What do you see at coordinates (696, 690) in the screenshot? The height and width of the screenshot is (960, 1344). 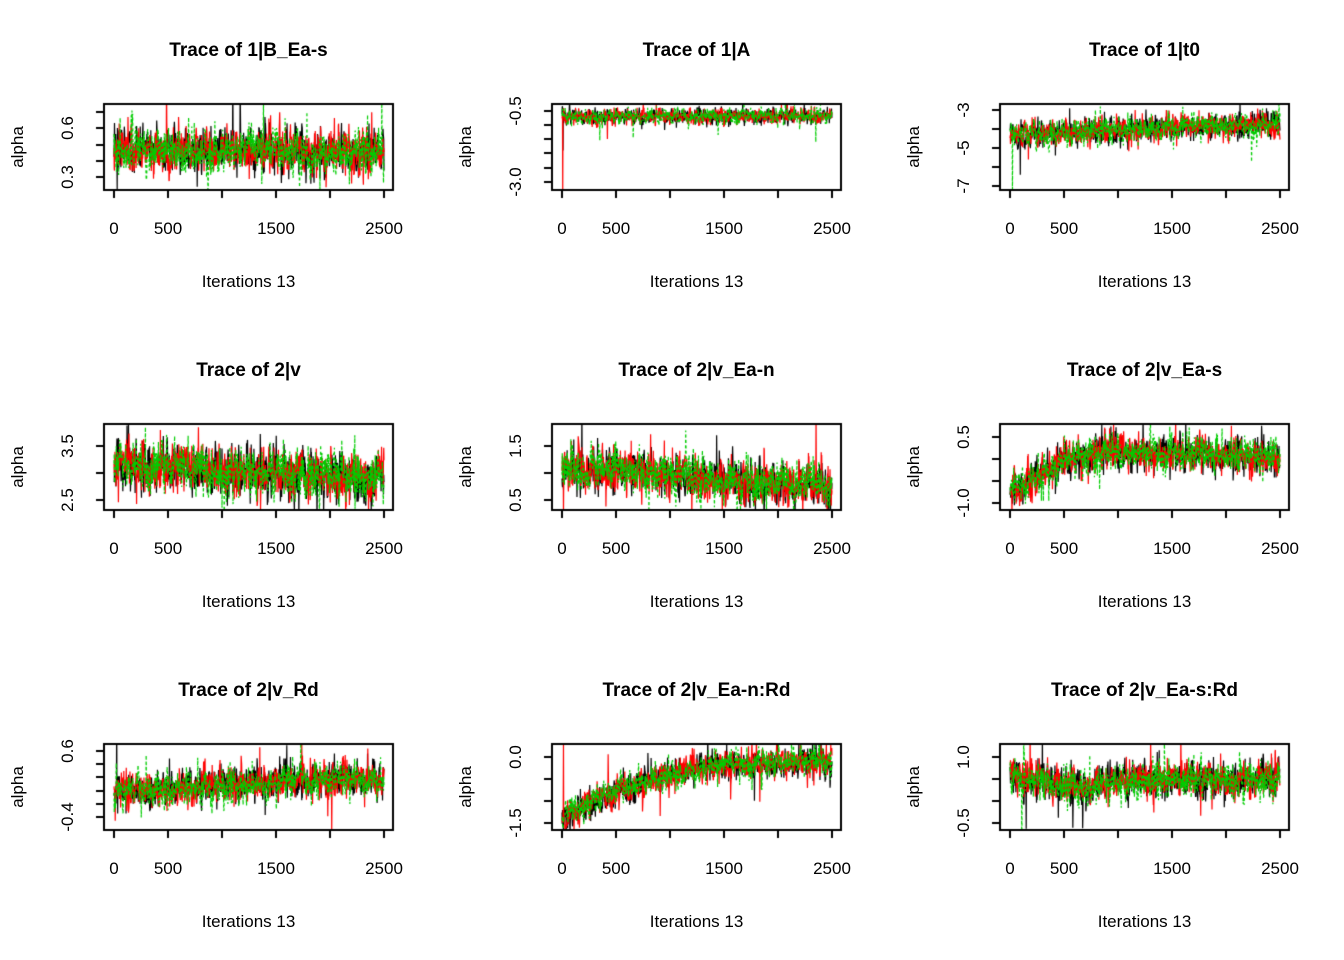 I see `plot-title: Trace of 2|v_Ea-n:Rd` at bounding box center [696, 690].